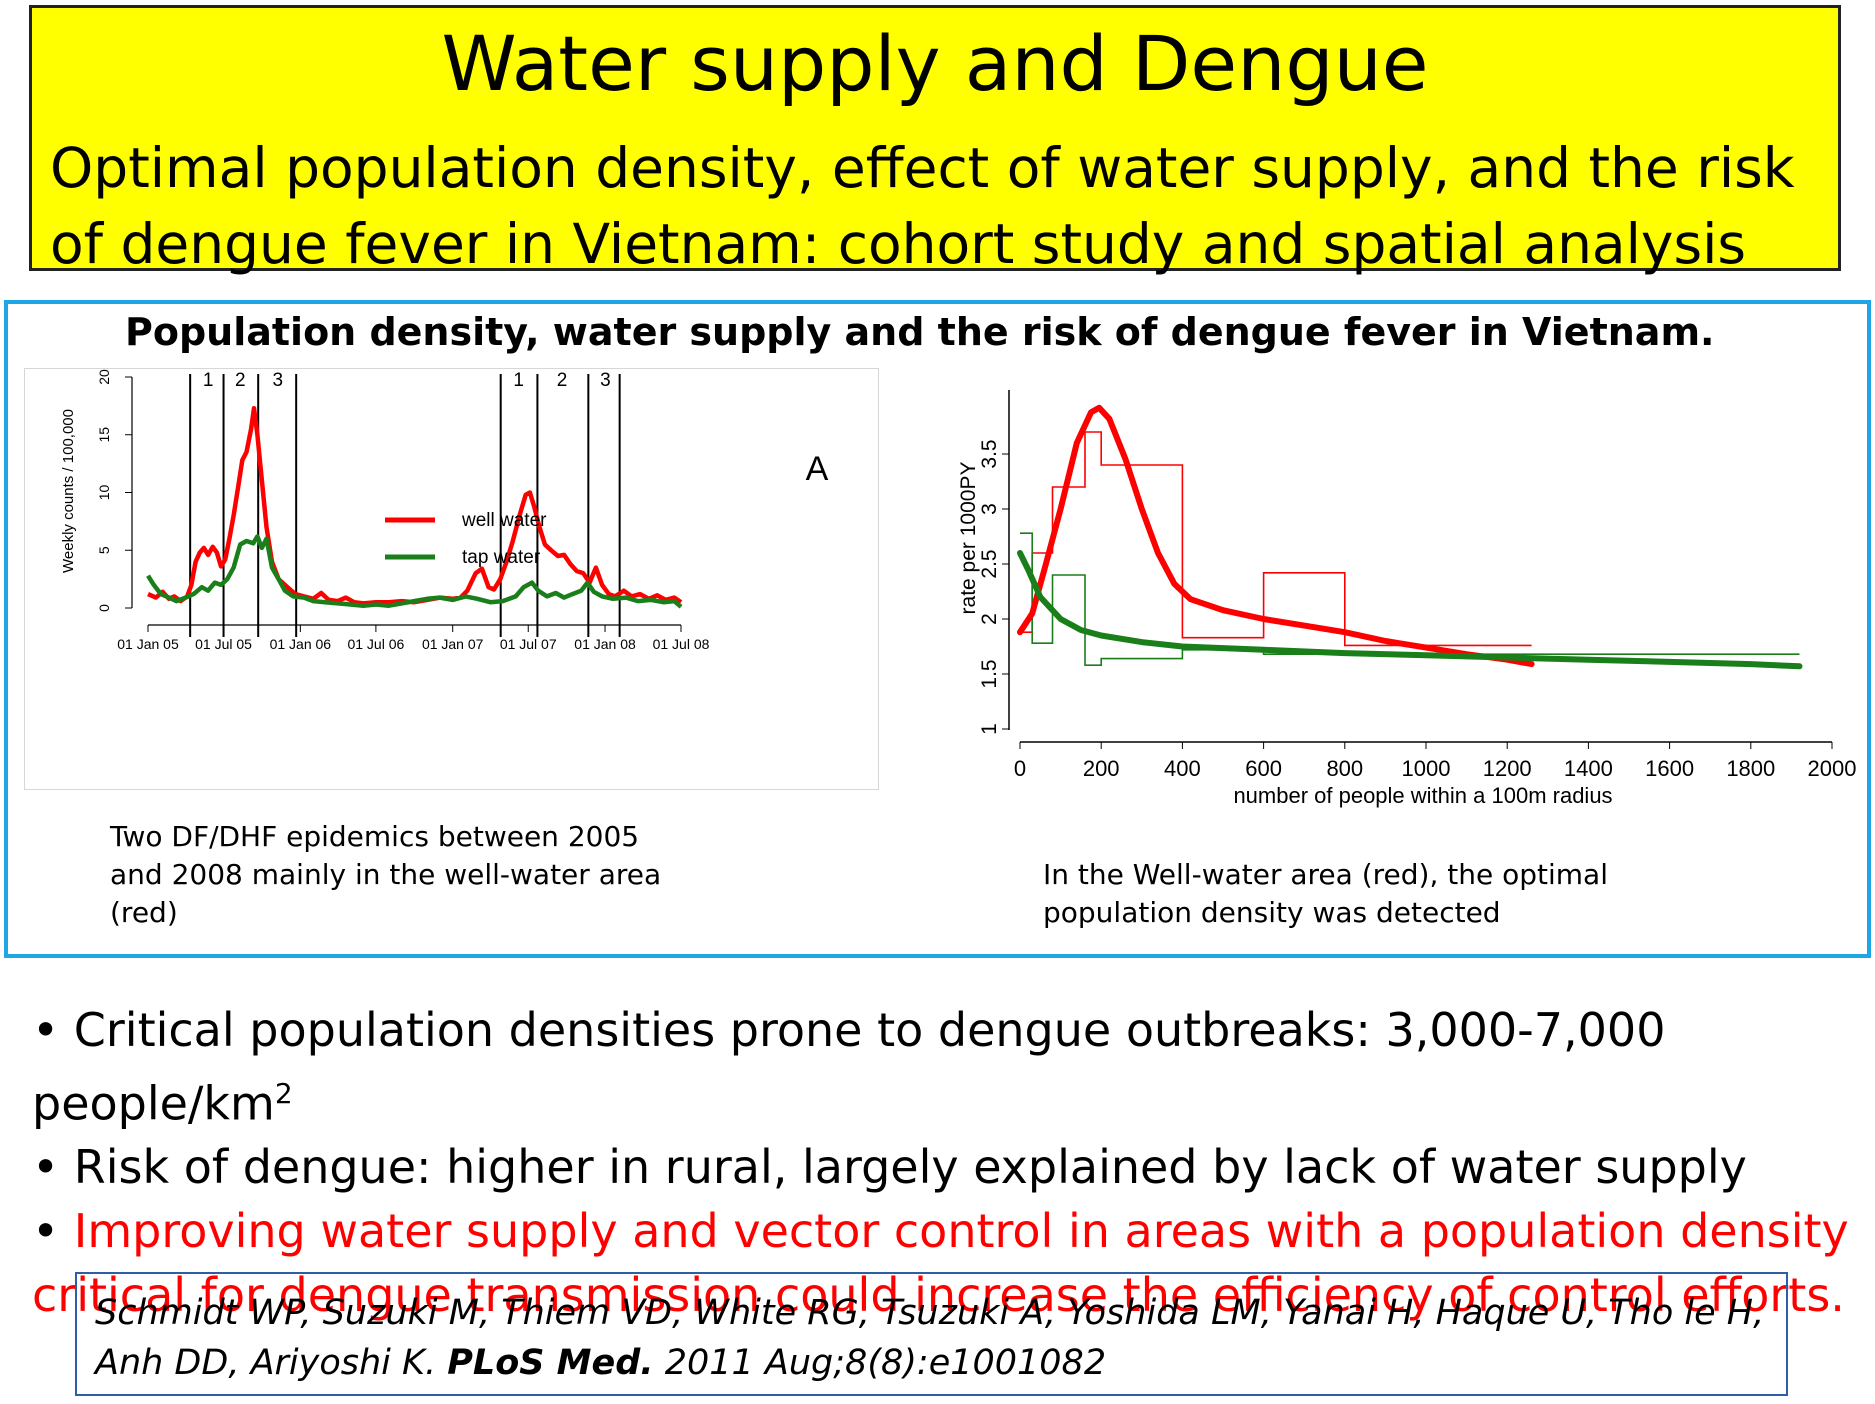 The height and width of the screenshot is (1404, 1875). What do you see at coordinates (1832, 768) in the screenshot?
I see `x-tick-label: 2000` at bounding box center [1832, 768].